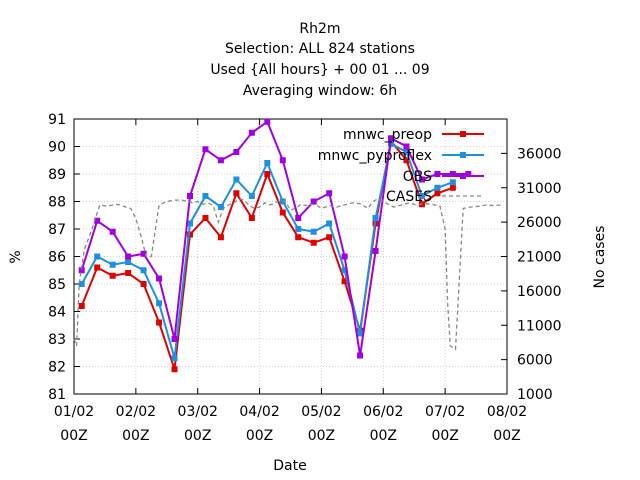 Image resolution: width=640 pixels, height=480 pixels. What do you see at coordinates (539, 258) in the screenshot?
I see `y2-tick-label: 21000` at bounding box center [539, 258].